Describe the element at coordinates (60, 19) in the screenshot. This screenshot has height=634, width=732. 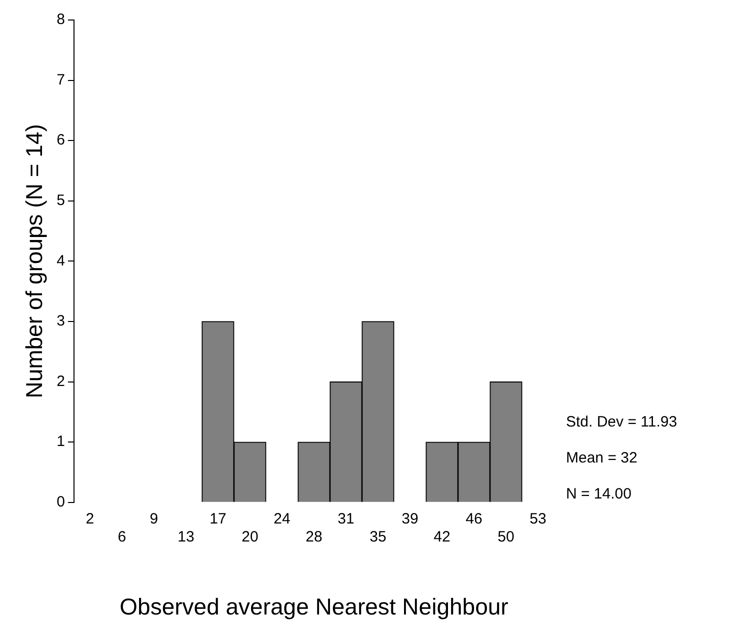
I see `y-tick-label: 8` at that location.